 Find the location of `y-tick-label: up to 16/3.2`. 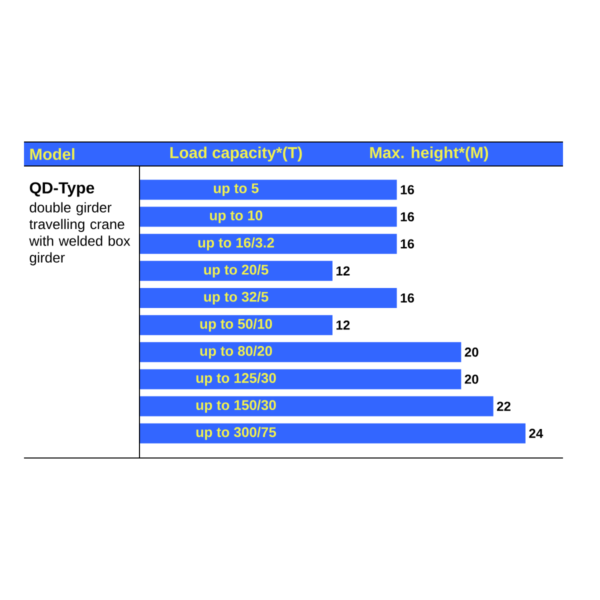

y-tick-label: up to 16/3.2 is located at coordinates (236, 243).